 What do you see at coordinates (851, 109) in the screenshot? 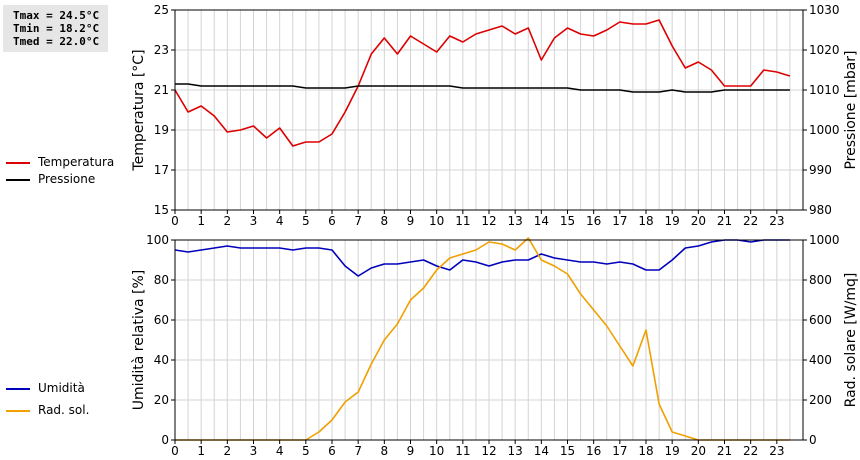
I see `y2-axis-label: Pressione [mbar]` at bounding box center [851, 109].